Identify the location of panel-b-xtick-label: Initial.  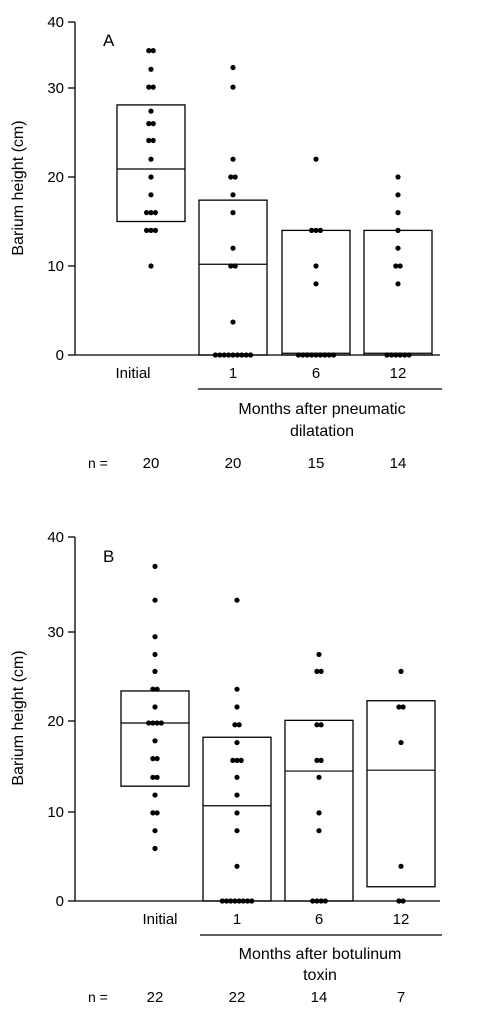
(159, 919).